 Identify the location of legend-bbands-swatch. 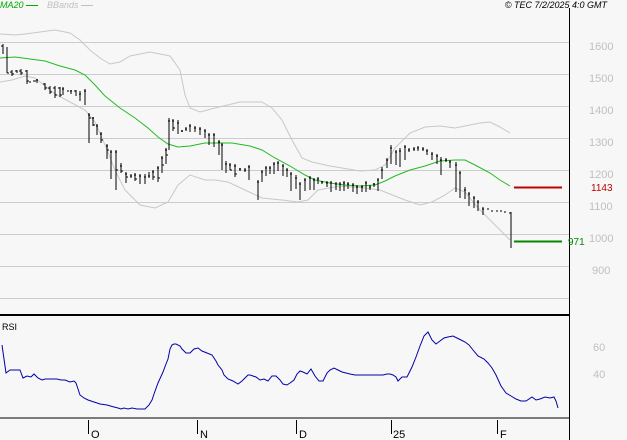
(86, 6).